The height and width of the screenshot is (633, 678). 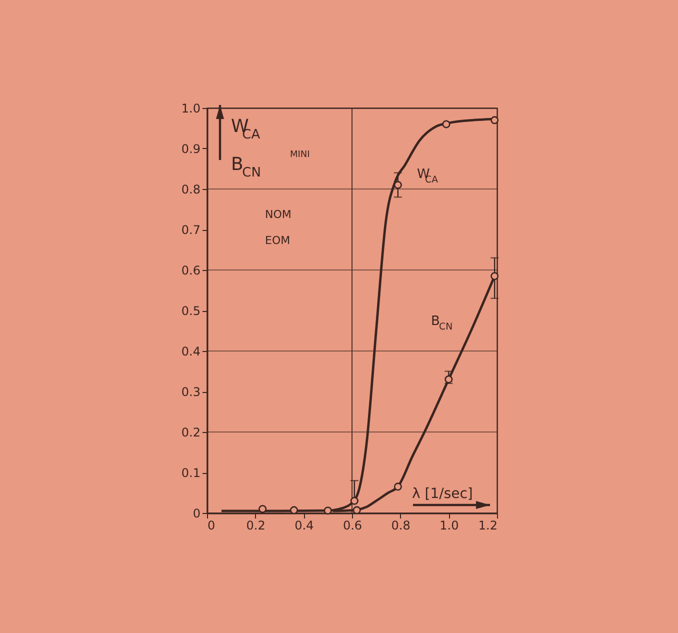 I want to click on x-axis-title: λ [1/sec], so click(x=442, y=494).